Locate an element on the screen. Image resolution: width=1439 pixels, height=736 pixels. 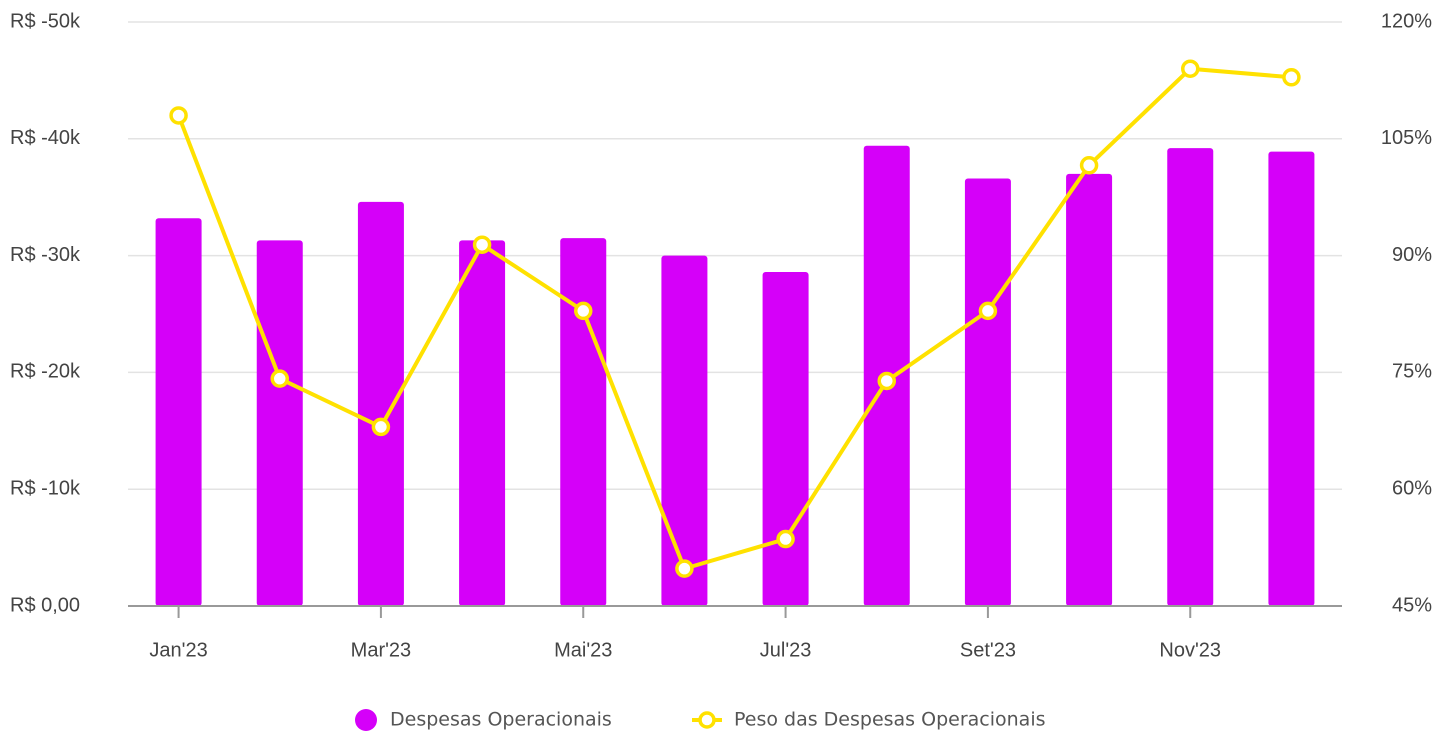
x-tick-label: Mar'23 is located at coordinates (381, 650).